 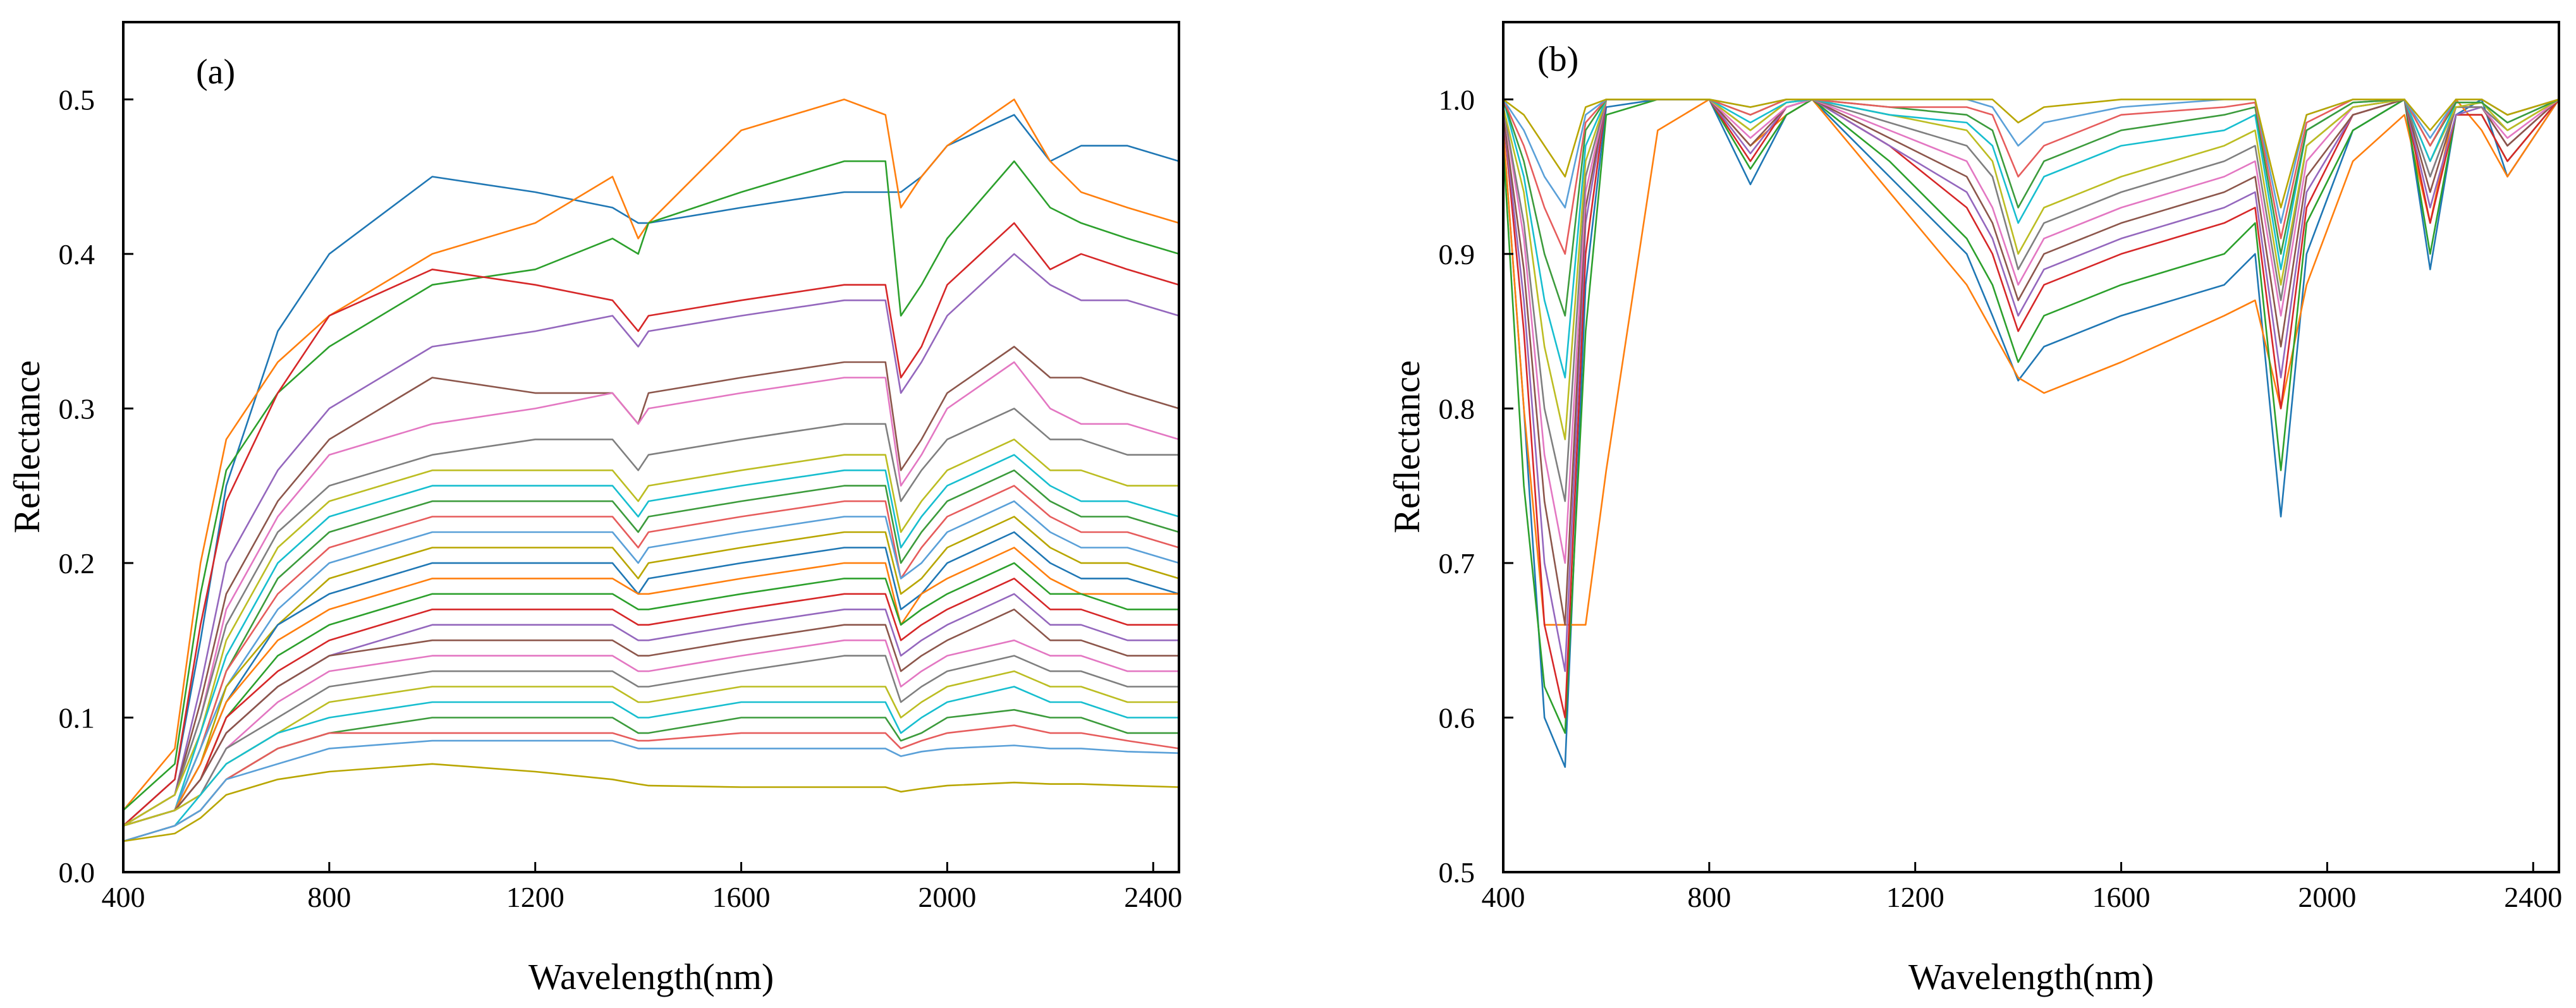 I want to click on y-axis-title-b: Reflectance, so click(x=1406, y=446).